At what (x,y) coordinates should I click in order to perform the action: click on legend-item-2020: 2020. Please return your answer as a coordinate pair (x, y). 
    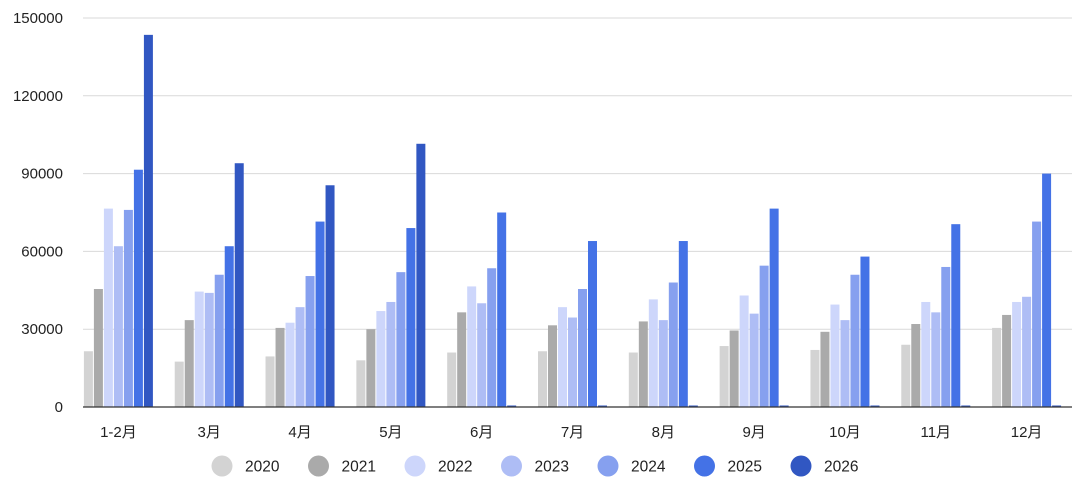
    Looking at the image, I should click on (245, 466).